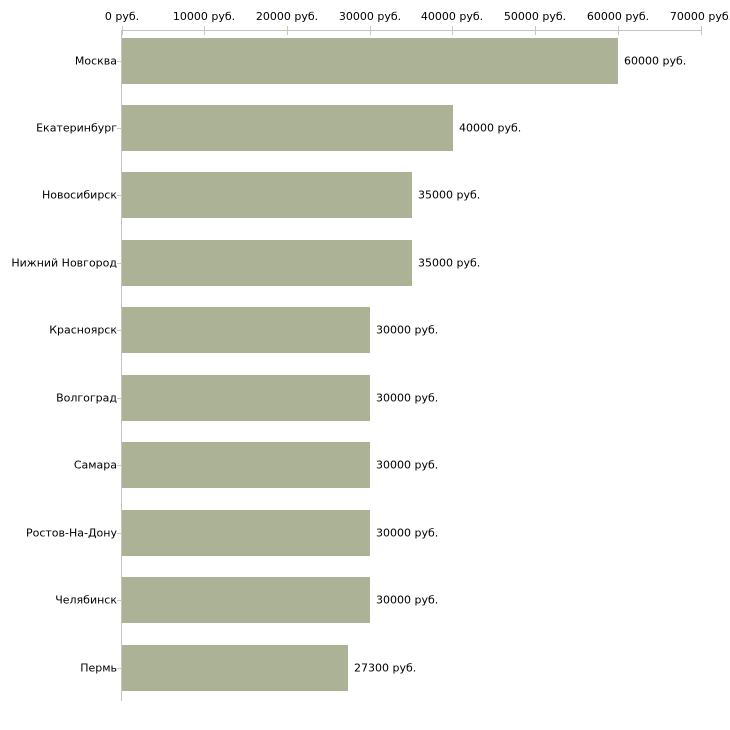 The width and height of the screenshot is (730, 730). Describe the element at coordinates (76, 128) in the screenshot. I see `category-label: Екатеринбург` at that location.